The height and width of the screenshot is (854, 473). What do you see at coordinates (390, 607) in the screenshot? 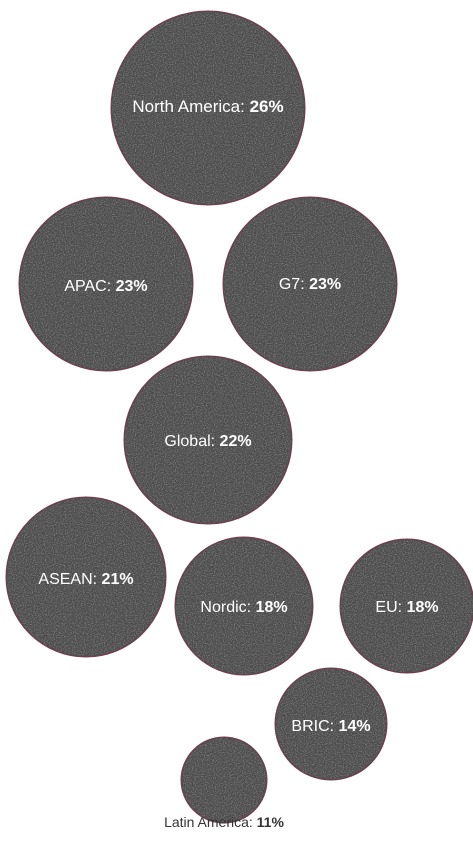
I see `bubble-label-name-eu: EU:` at bounding box center [390, 607].